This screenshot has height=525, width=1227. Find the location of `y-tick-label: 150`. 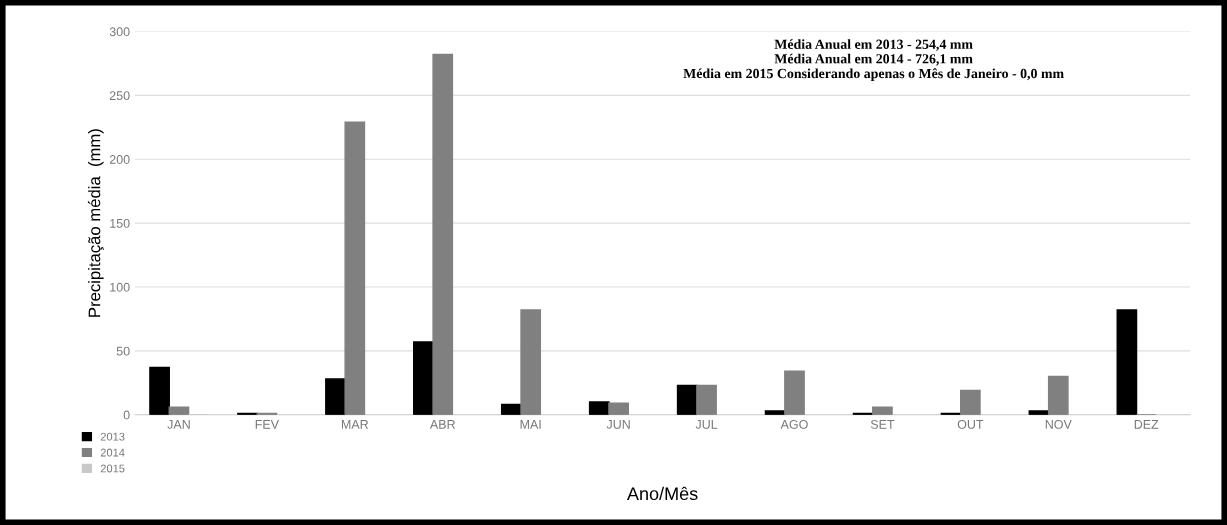

y-tick-label: 150 is located at coordinates (120, 223).